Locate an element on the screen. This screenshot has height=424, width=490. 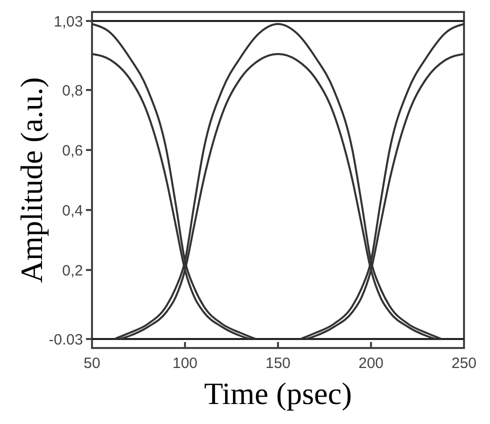
y-tick-label: -0.03 is located at coordinates (65, 339).